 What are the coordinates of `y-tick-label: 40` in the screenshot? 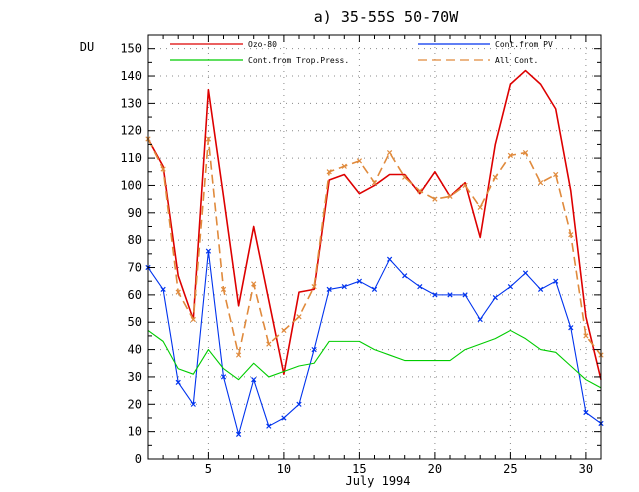 It's located at (135, 350).